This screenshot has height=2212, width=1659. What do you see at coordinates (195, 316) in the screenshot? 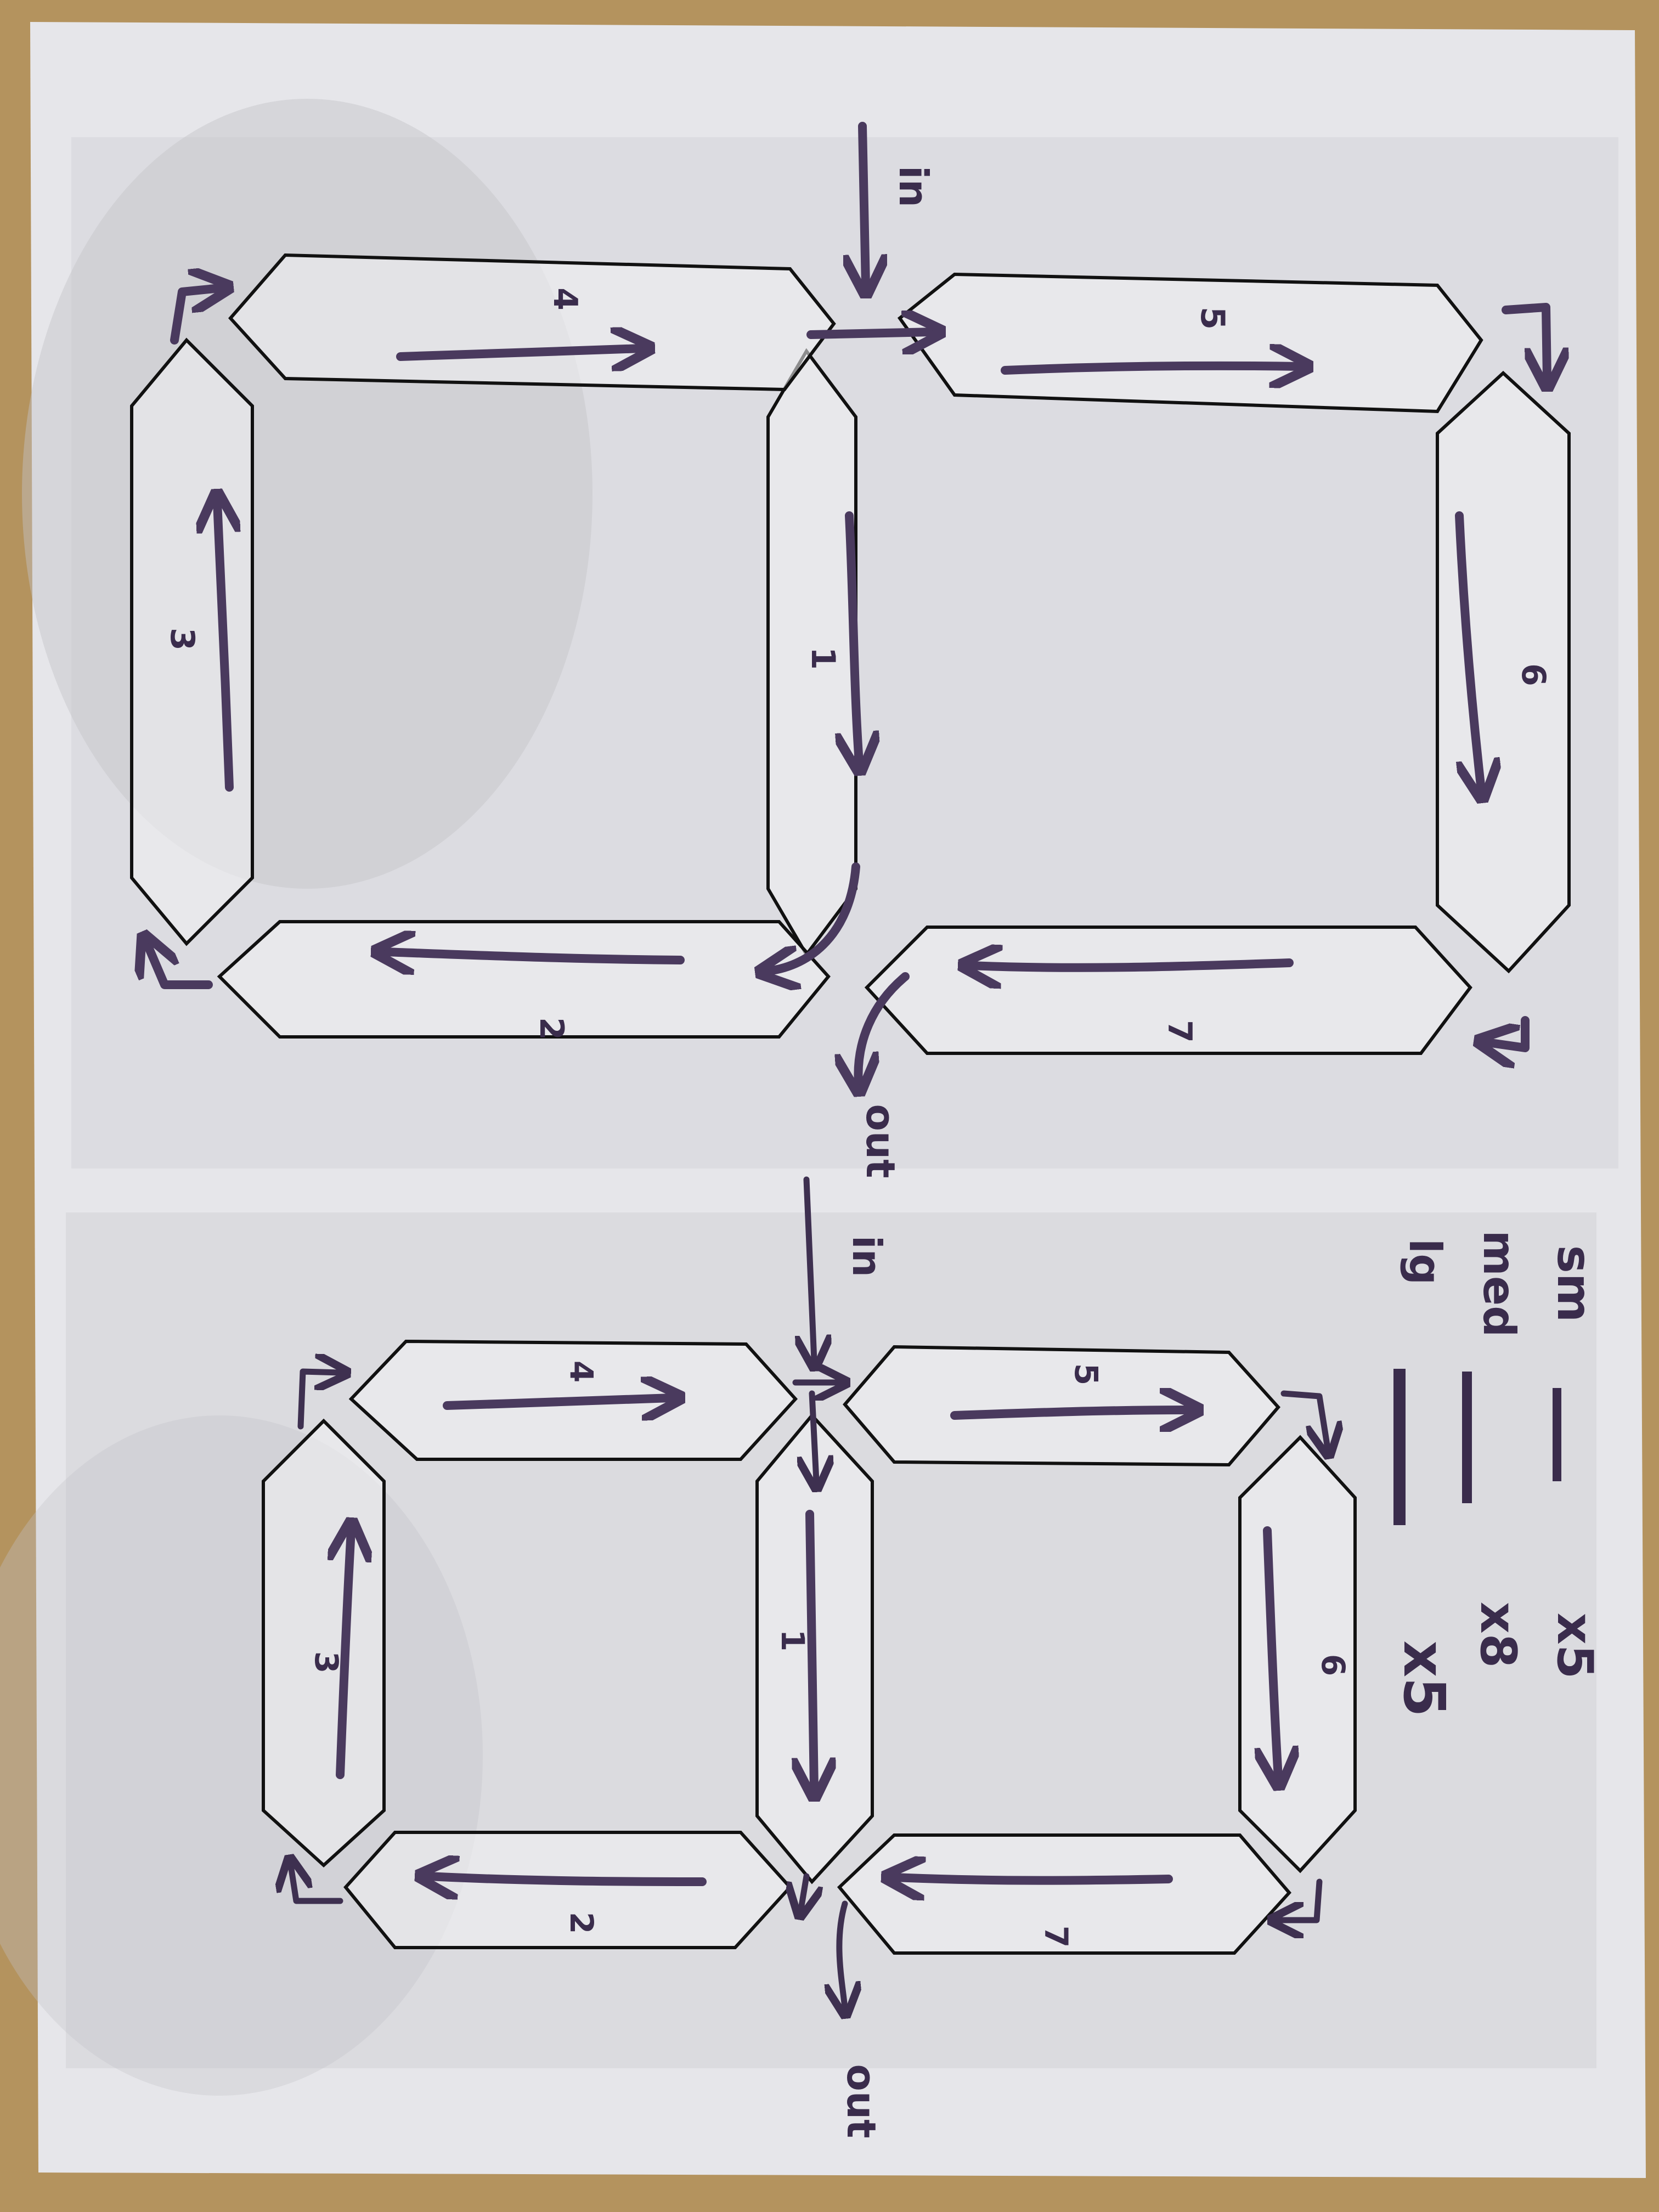
I see `arrow-3-to-4-top` at bounding box center [195, 316].